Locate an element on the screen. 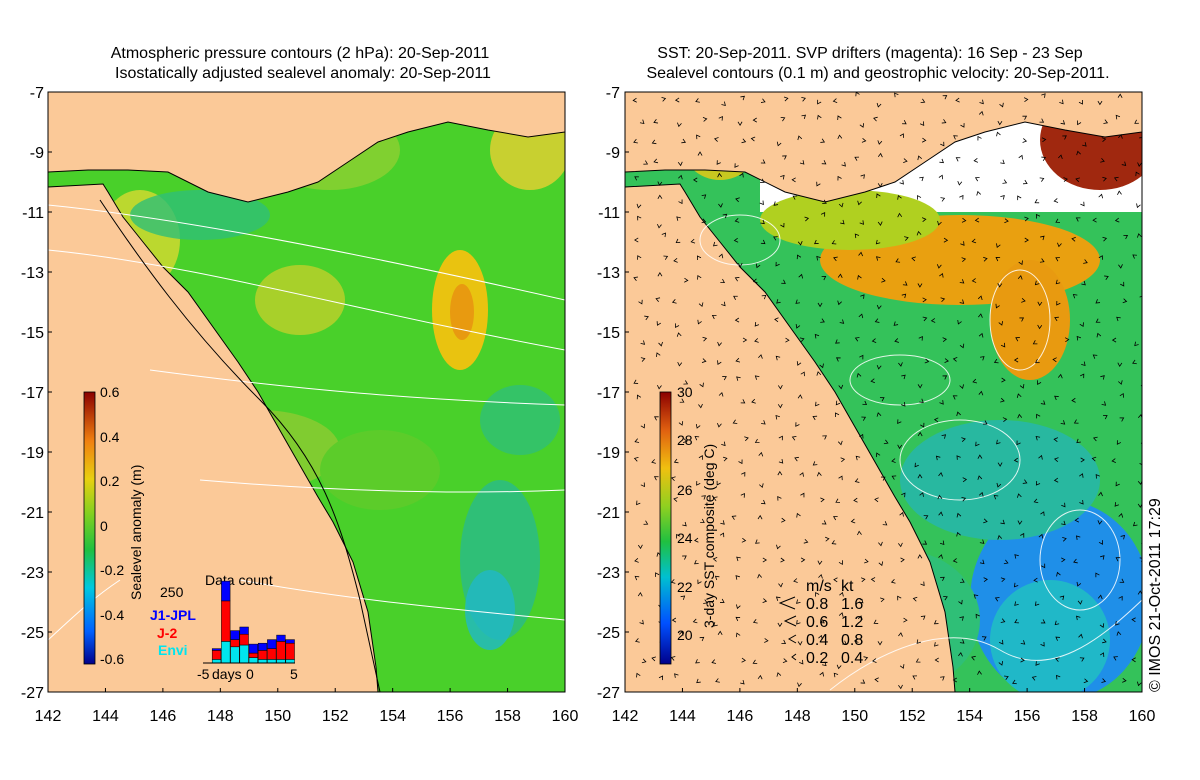  left-colorbar-label: Sealevel anomaly (m) is located at coordinates (136, 532).